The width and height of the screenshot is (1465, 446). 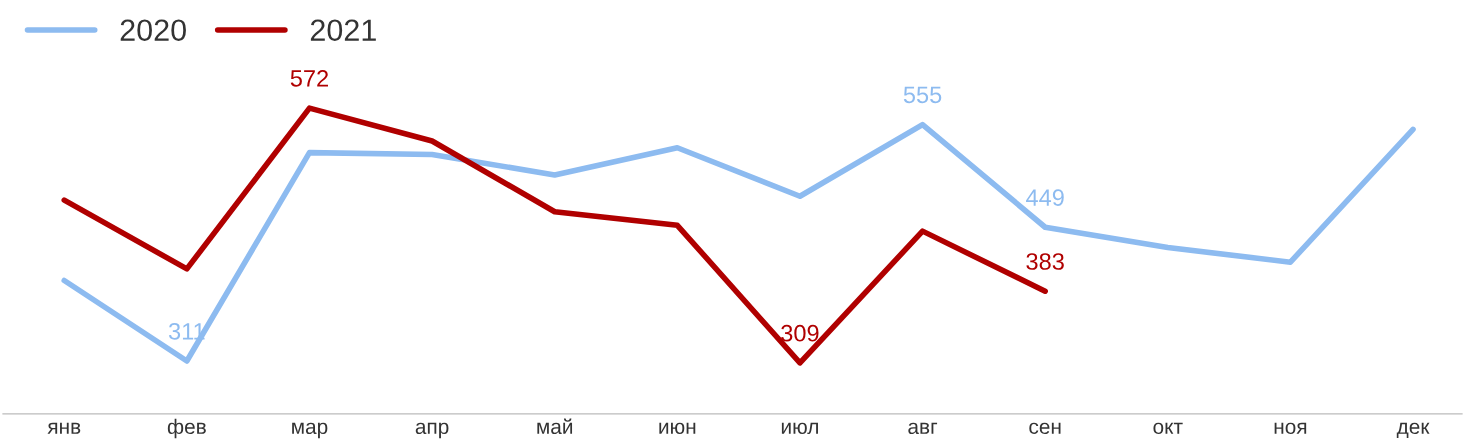 I want to click on legend-label: 2021, so click(x=343, y=30).